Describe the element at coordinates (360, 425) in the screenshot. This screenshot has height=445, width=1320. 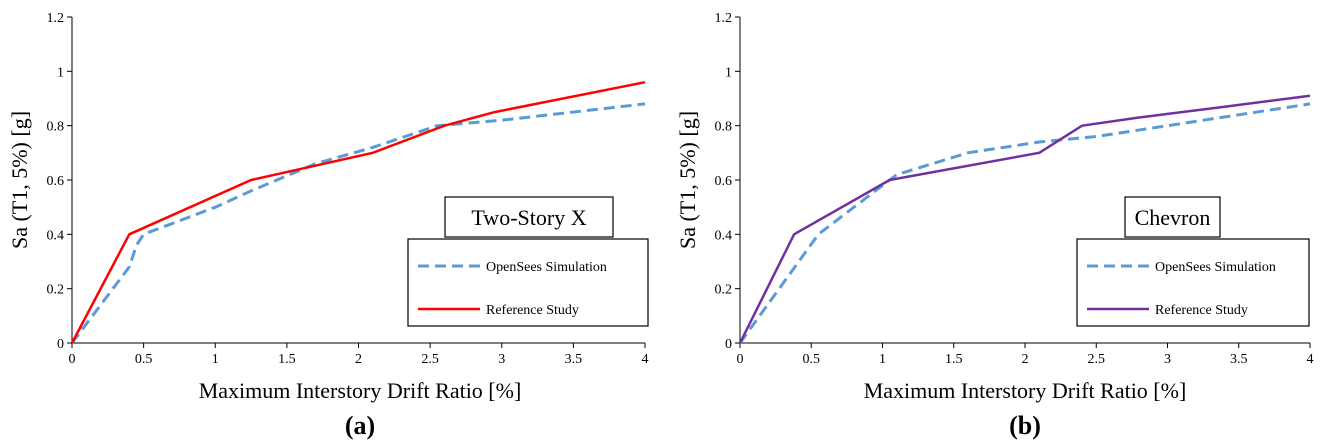
I see `panel-label: (a)` at that location.